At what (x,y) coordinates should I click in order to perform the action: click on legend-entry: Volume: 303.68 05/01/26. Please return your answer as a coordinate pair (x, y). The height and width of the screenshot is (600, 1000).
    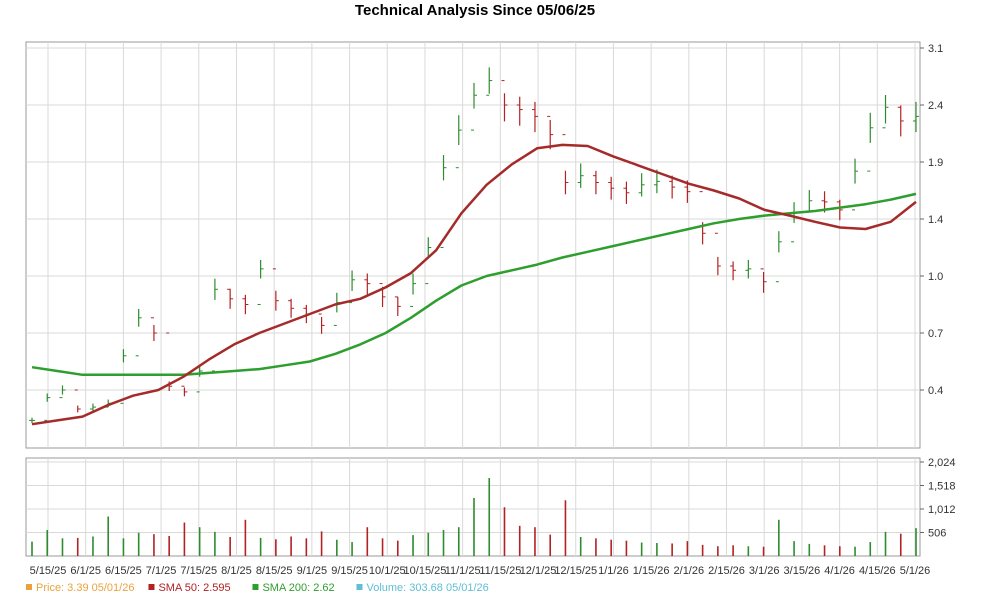
    Looking at the image, I should click on (427, 588).